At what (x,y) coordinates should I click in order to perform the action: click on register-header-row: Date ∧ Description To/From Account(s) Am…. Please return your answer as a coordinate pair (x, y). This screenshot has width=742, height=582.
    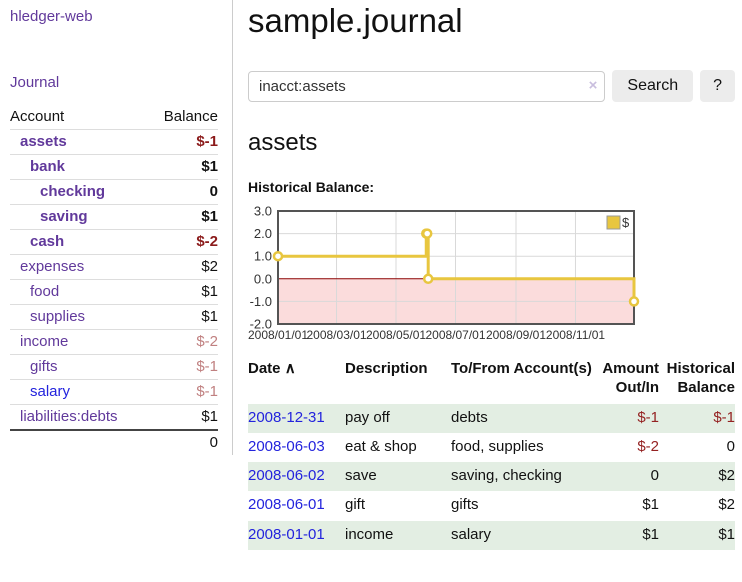
    Looking at the image, I should click on (491, 381).